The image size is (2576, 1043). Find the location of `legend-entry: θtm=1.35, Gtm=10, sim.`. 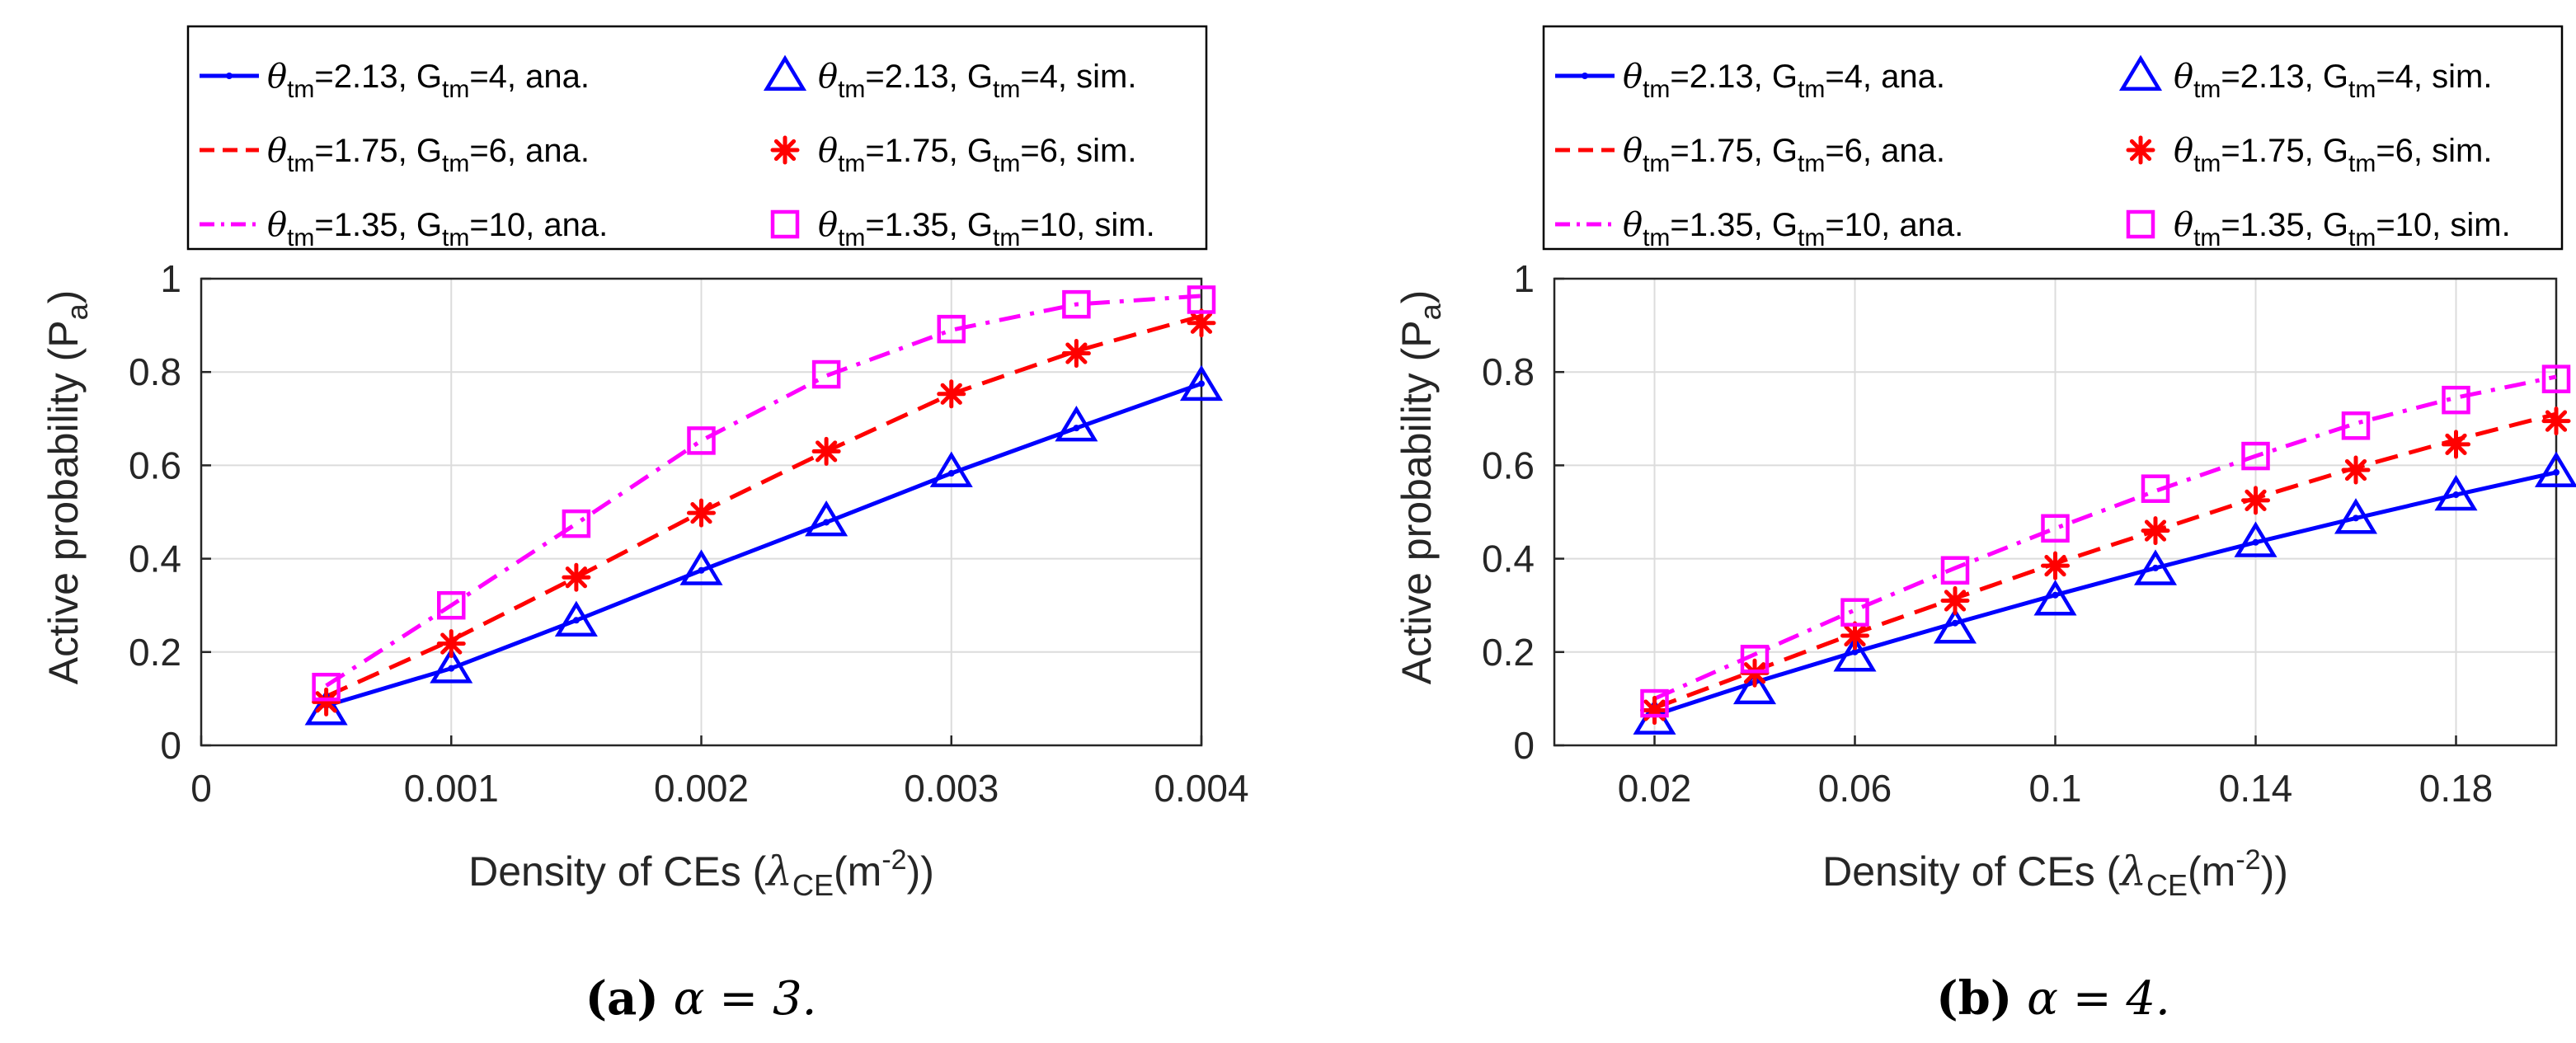

legend-entry: θtm=1.35, Gtm=10, sim. is located at coordinates (2318, 228).